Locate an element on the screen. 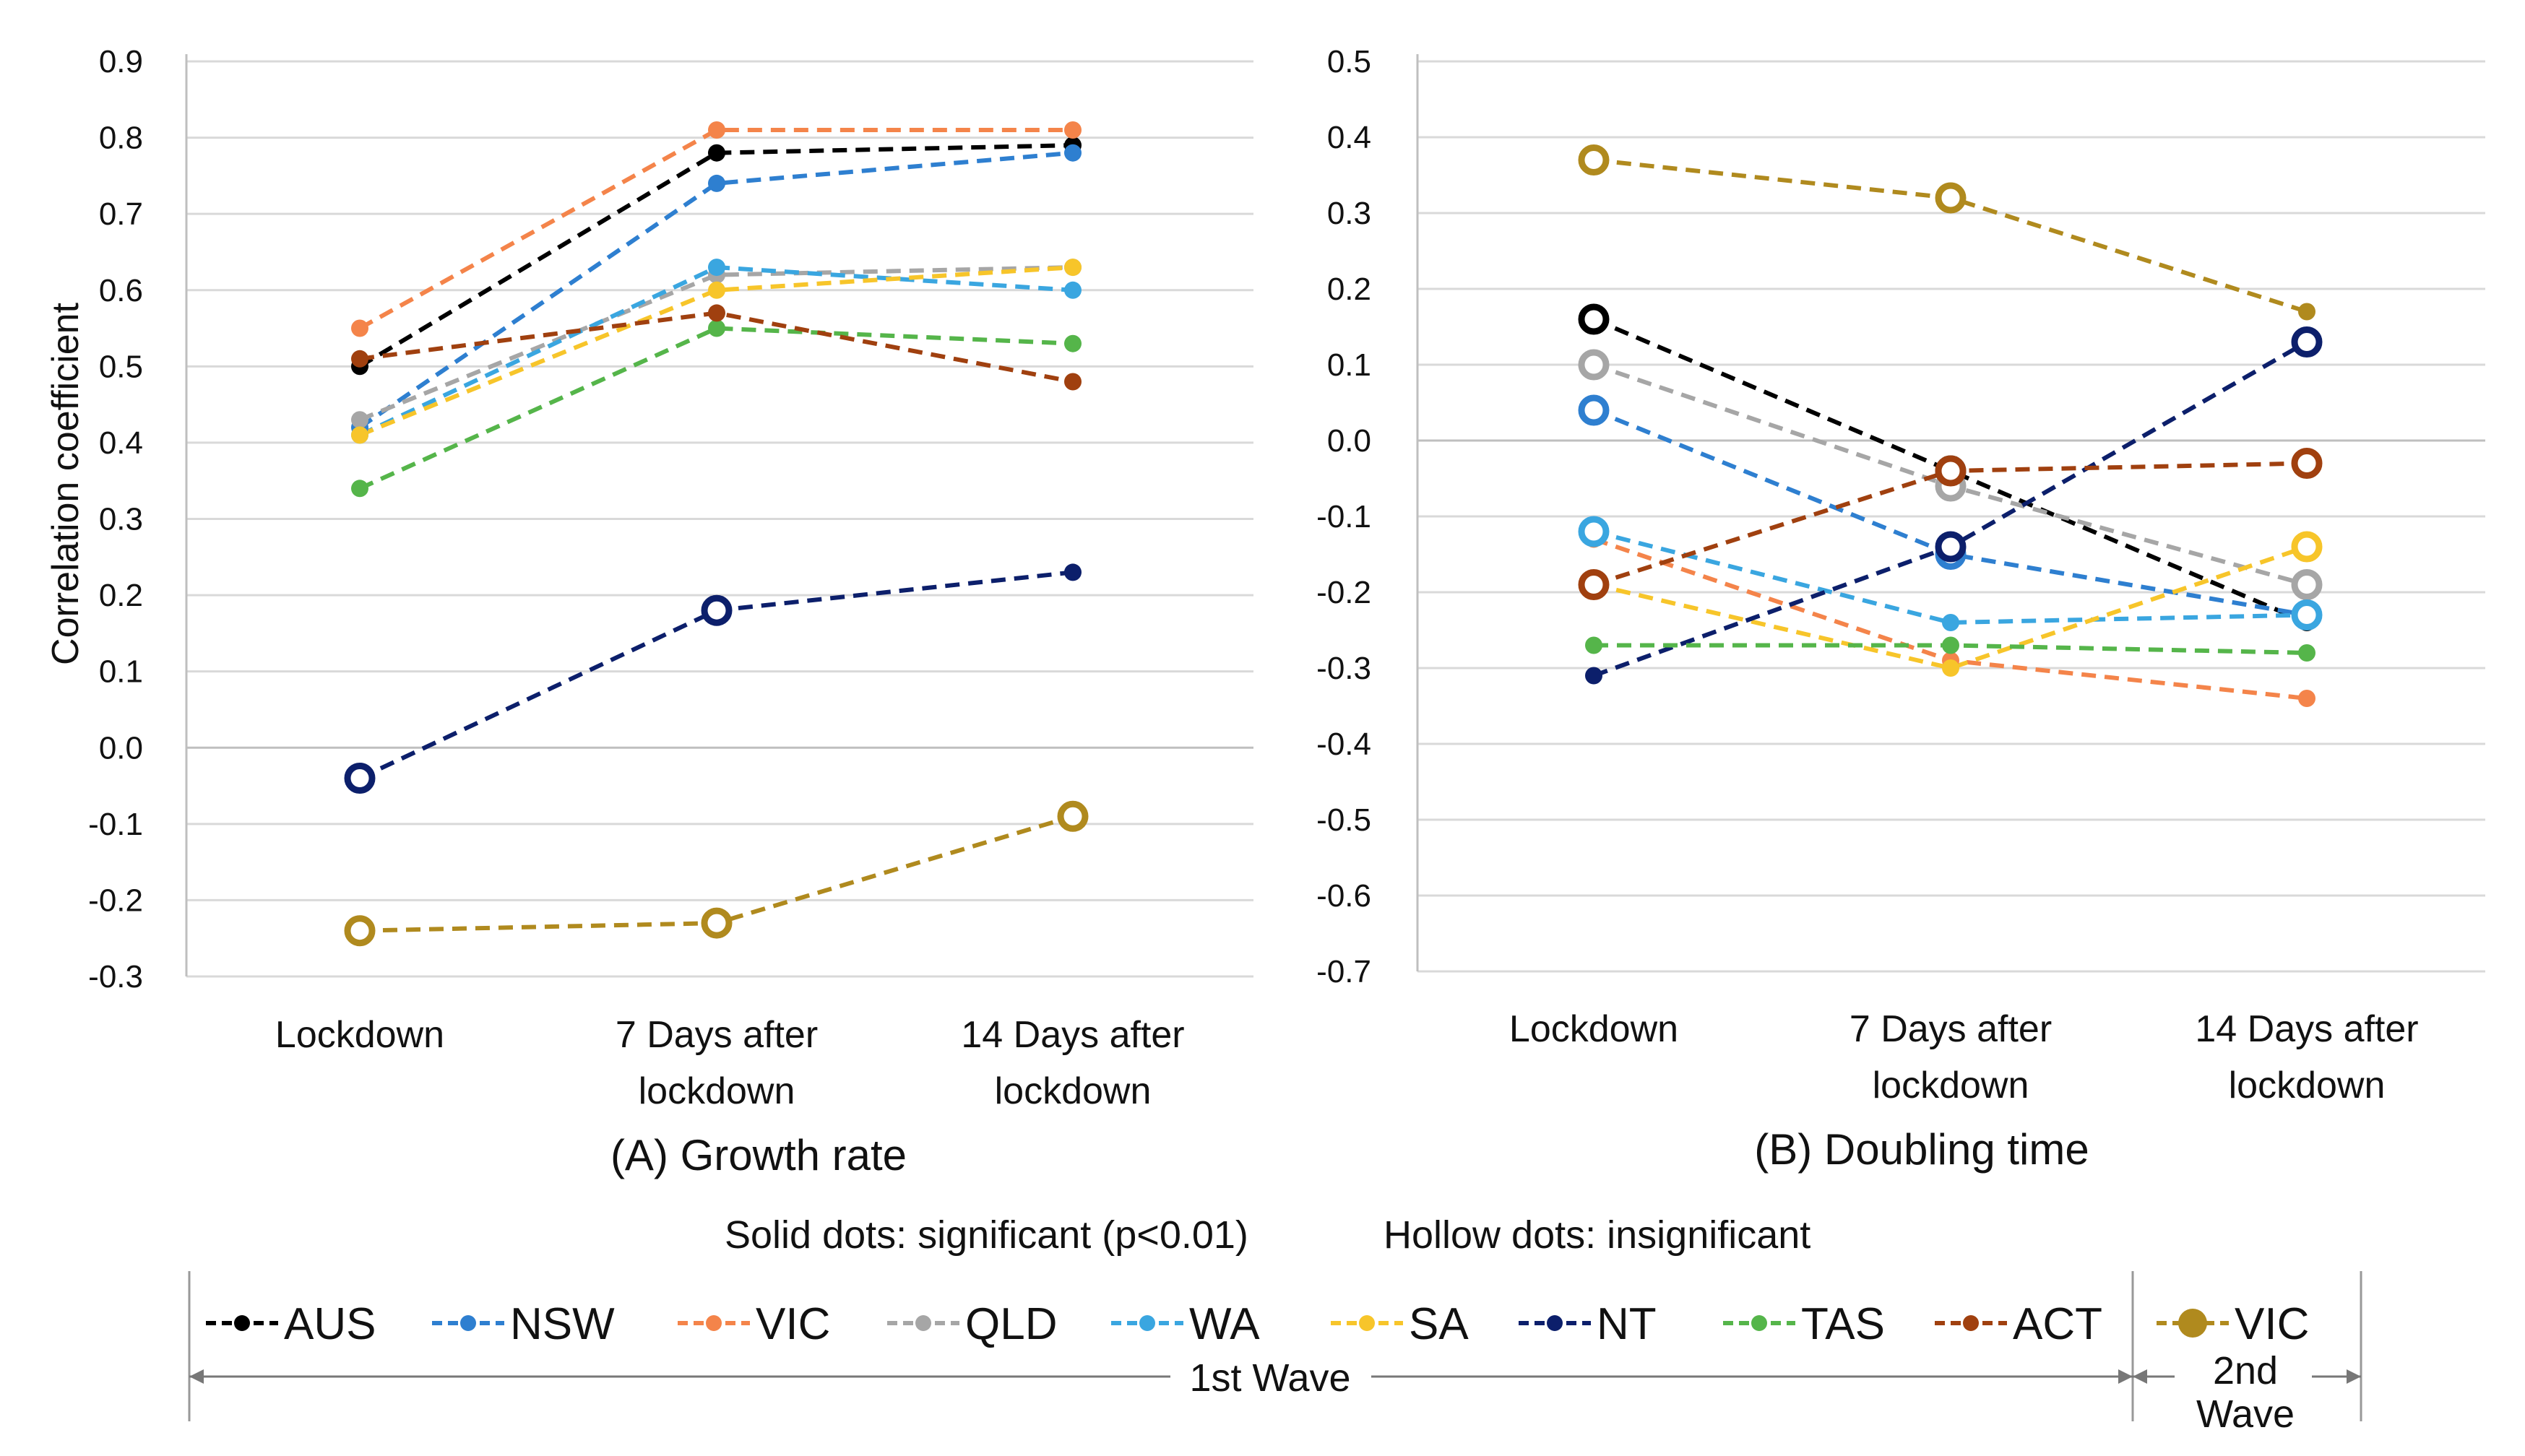 The height and width of the screenshot is (1456, 2525). legend-label: NSW is located at coordinates (562, 1324).